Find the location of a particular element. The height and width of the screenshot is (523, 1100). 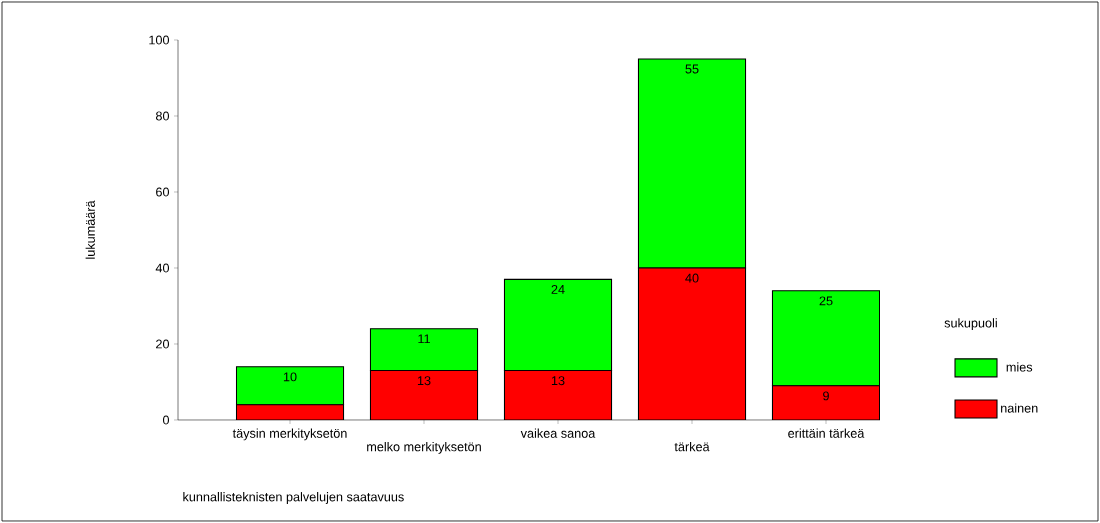

data-label: 24 is located at coordinates (558, 289).